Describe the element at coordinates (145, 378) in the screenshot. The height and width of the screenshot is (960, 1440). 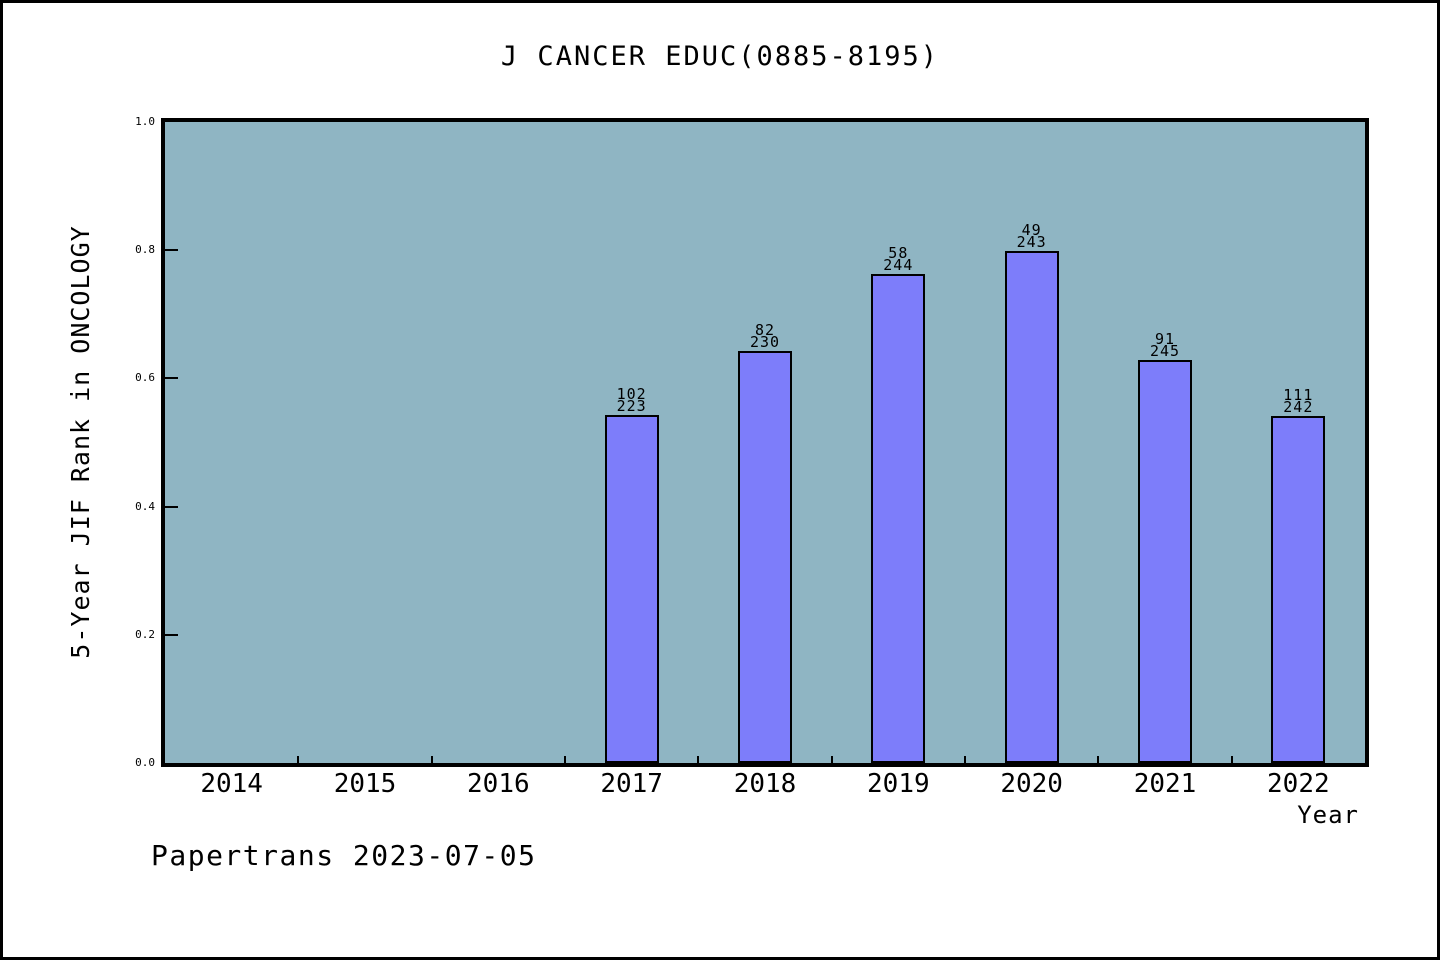
I see `y-tick-label-0.6: 0.6` at that location.